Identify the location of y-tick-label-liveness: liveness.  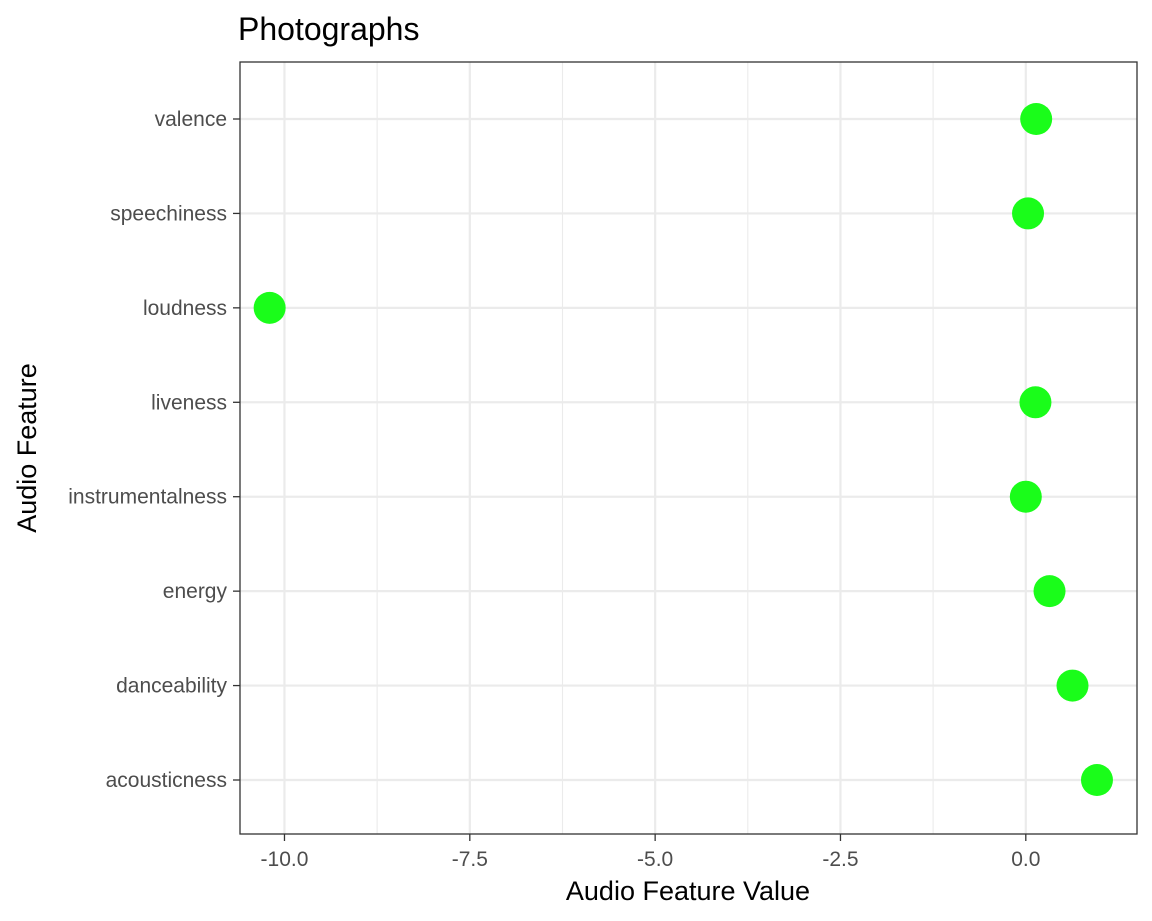
(189, 402).